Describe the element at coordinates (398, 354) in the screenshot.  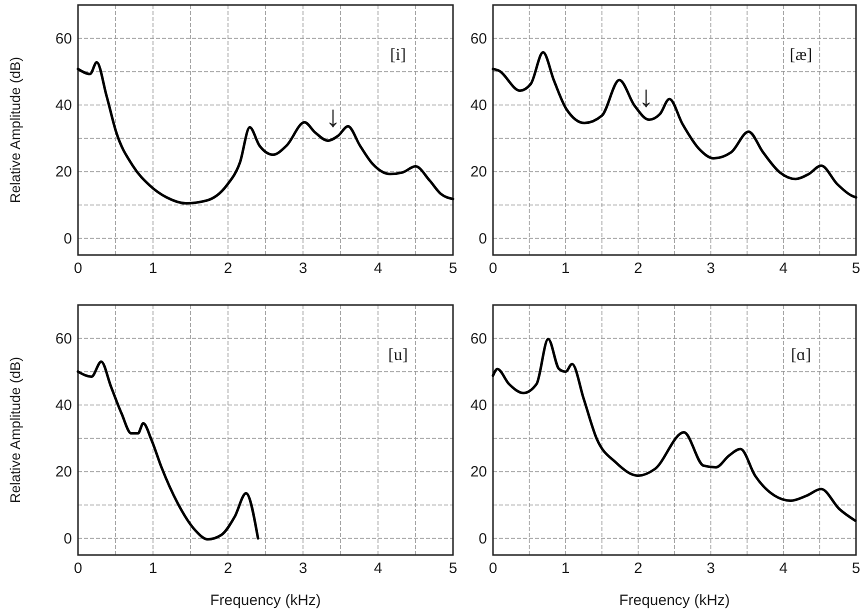
I see `annotation: [u]` at that location.